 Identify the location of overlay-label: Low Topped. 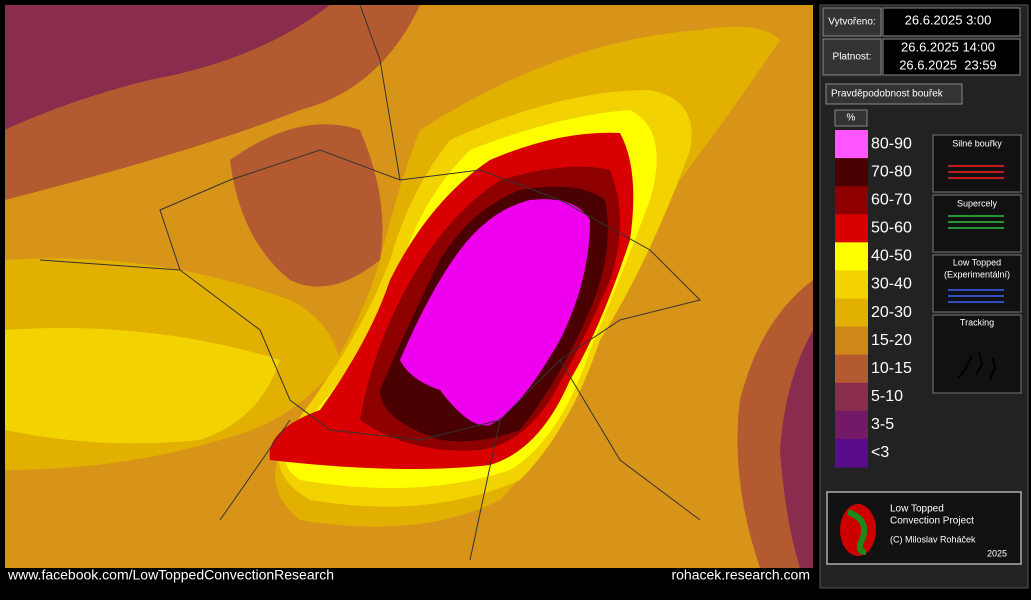
(977, 262).